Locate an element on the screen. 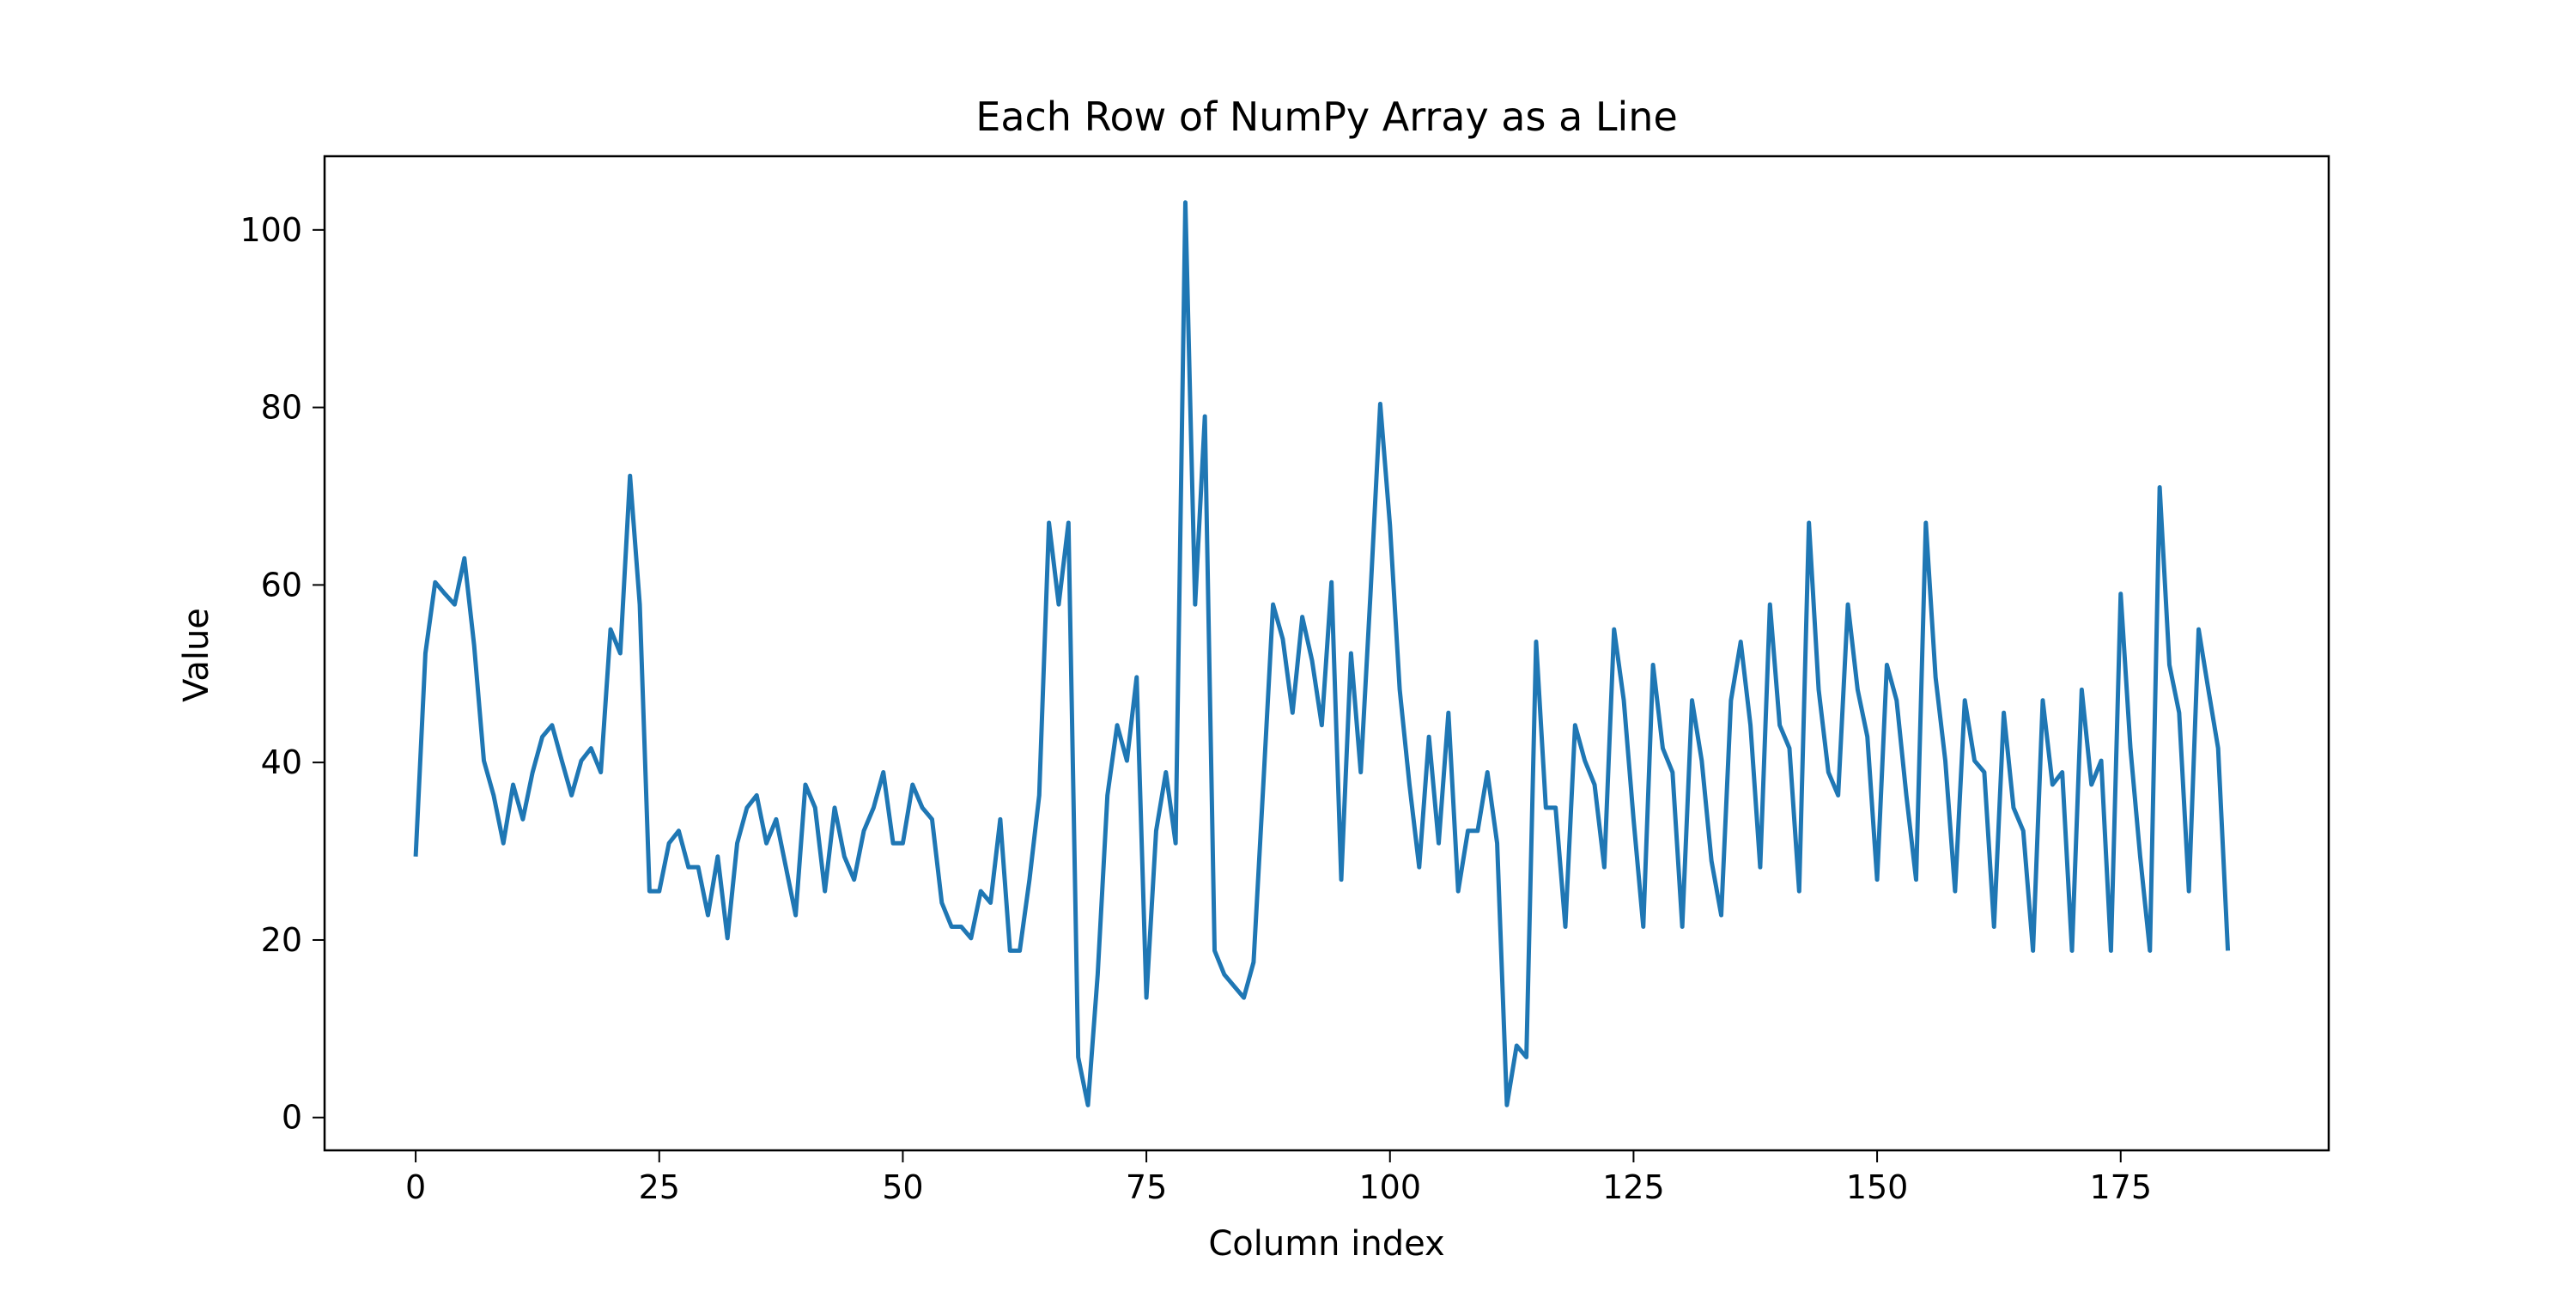  x-tick-label: 25 is located at coordinates (660, 1187).